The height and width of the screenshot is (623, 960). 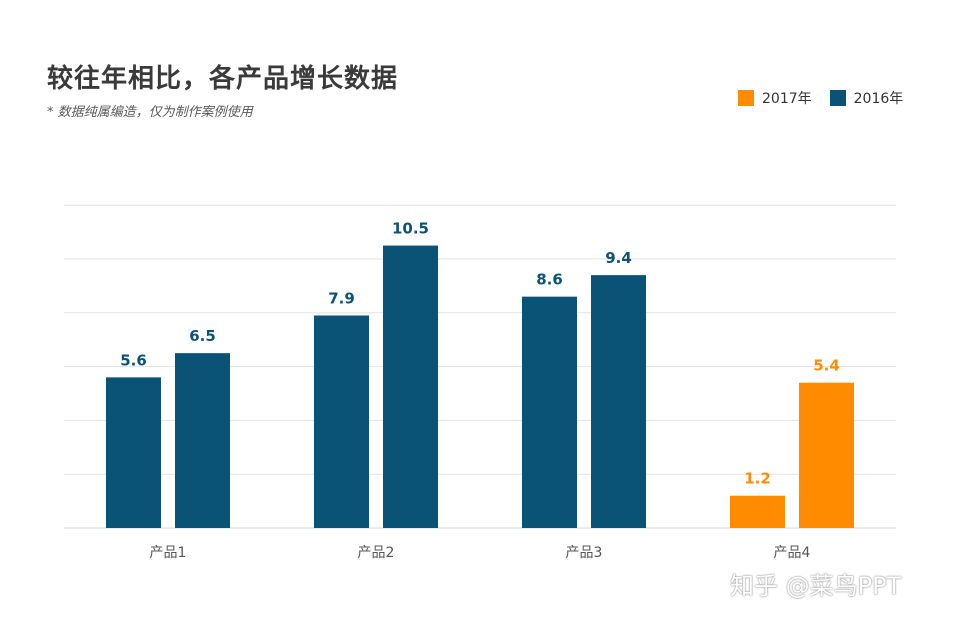 What do you see at coordinates (410, 229) in the screenshot?
I see `data-label: 10.5` at bounding box center [410, 229].